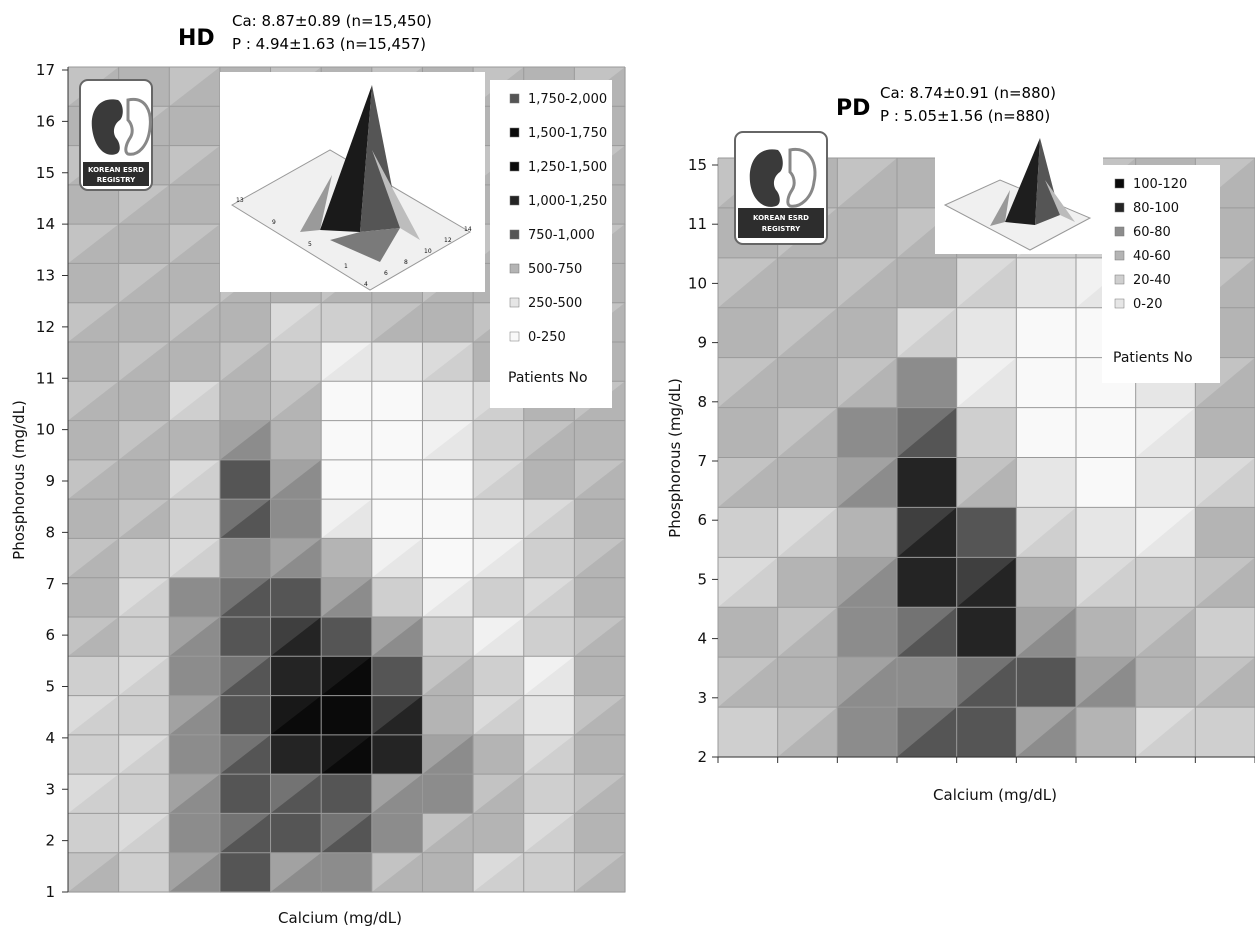 This screenshot has height=936, width=1255. What do you see at coordinates (1047, 181) in the screenshot?
I see `pd-inset-peak-side` at bounding box center [1047, 181].